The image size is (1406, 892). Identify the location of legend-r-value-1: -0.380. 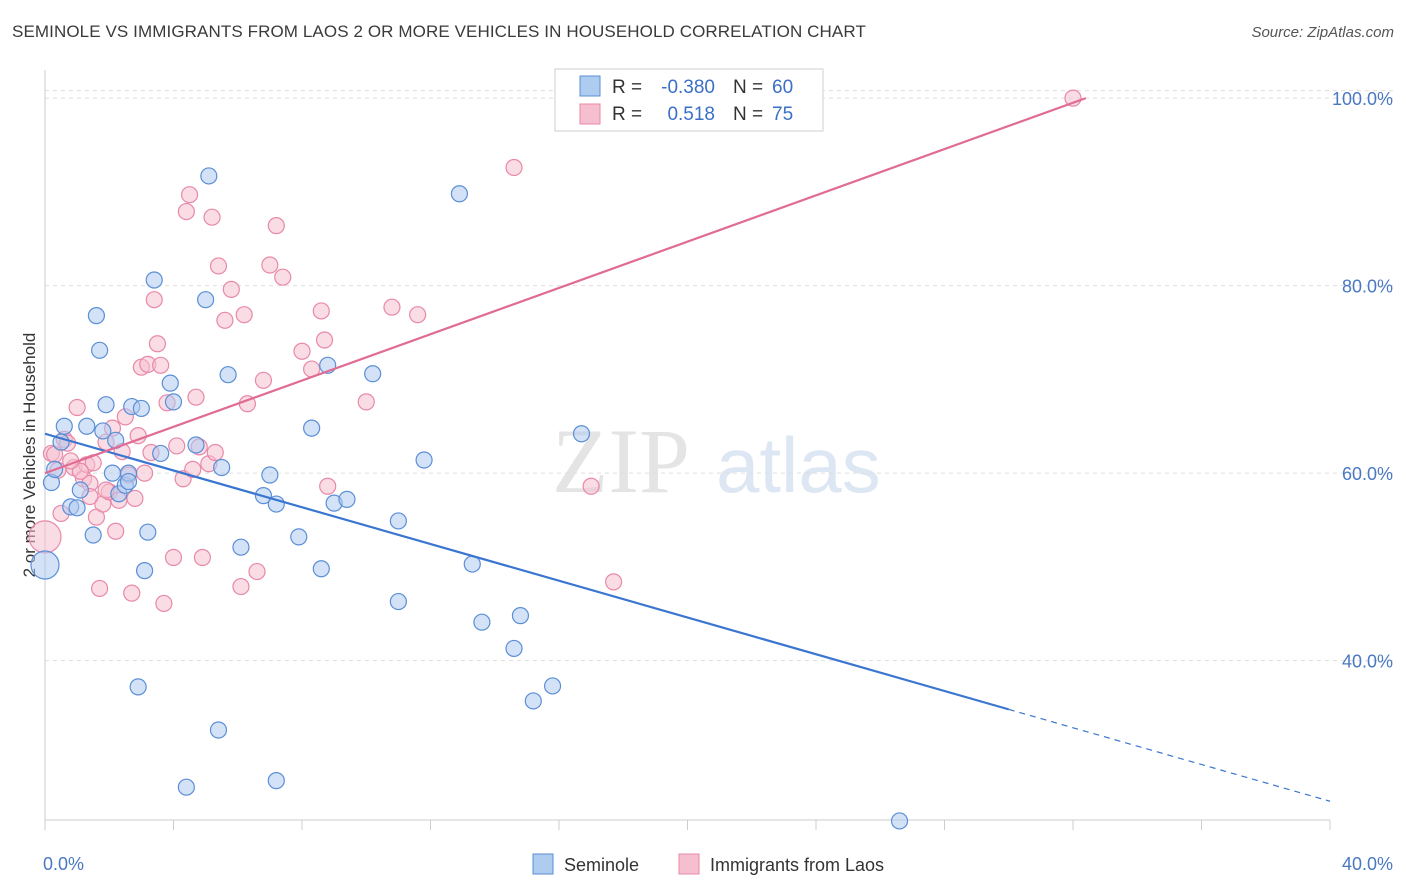
(688, 87).